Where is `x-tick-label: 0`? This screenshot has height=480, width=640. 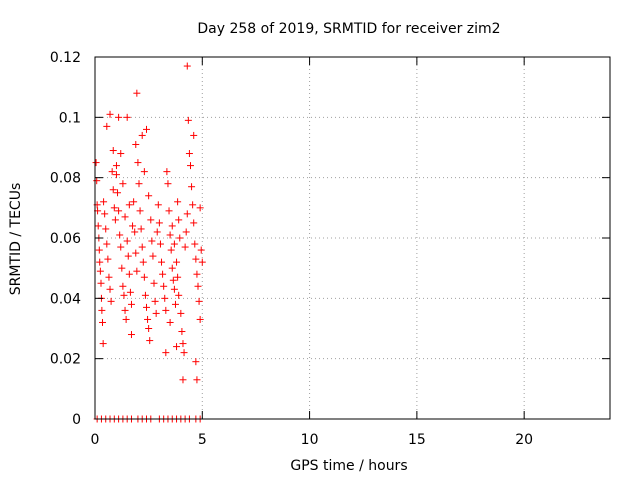 x-tick-label: 0 is located at coordinates (95, 440).